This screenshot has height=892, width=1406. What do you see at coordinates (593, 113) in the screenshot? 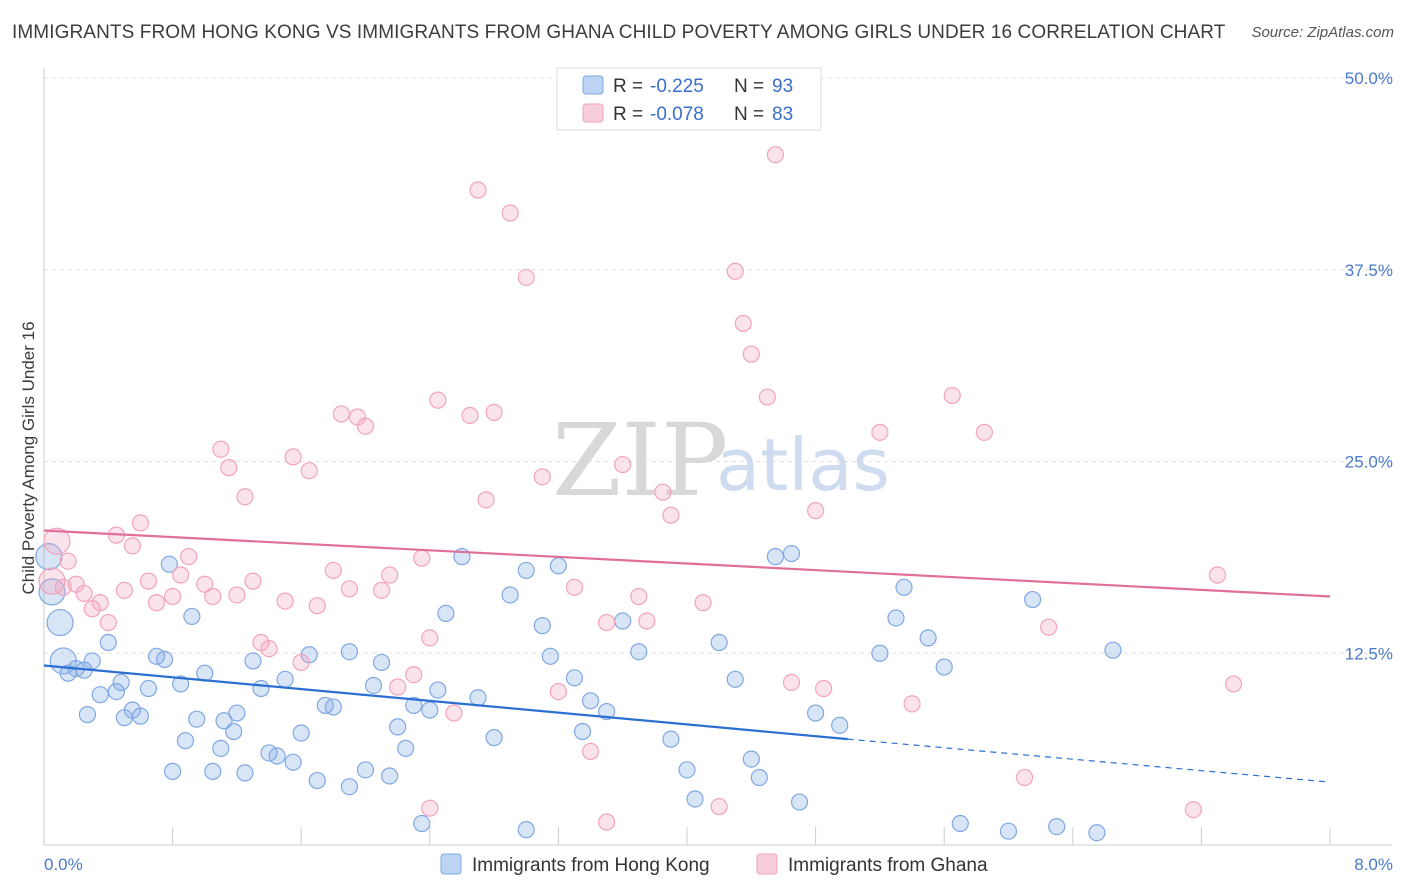
I see `legend-swatch-ghana` at bounding box center [593, 113].